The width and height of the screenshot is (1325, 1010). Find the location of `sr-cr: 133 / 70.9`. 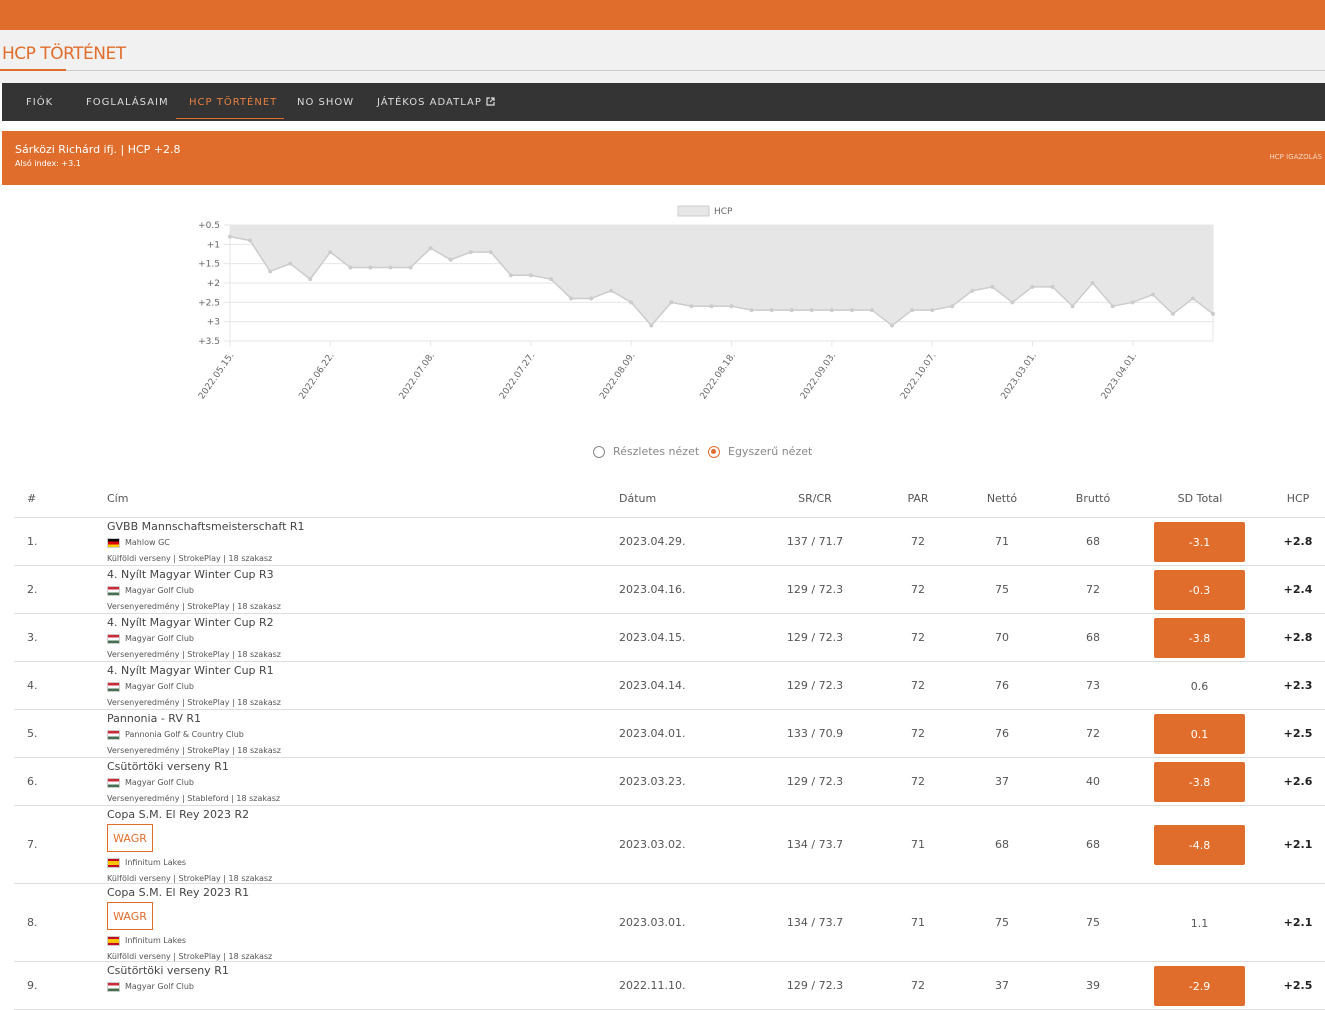

sr-cr: 133 / 70.9 is located at coordinates (815, 733).